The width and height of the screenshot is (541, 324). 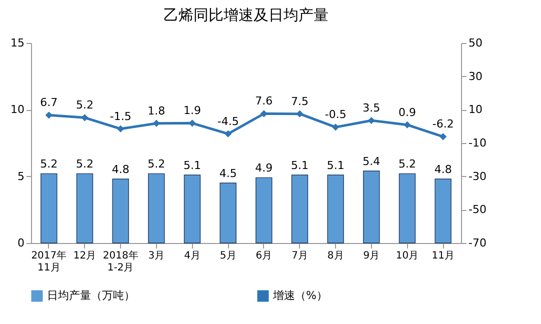 What do you see at coordinates (475, 76) in the screenshot?
I see `y2-tick-label: 30` at bounding box center [475, 76].